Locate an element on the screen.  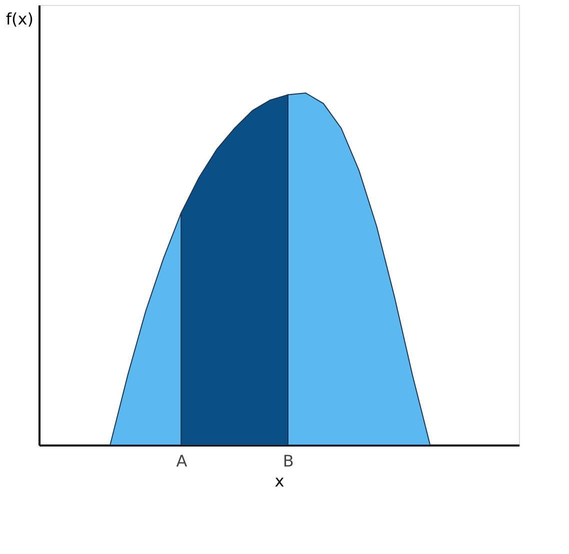
y-axis-title: f(x) is located at coordinates (20, 19).